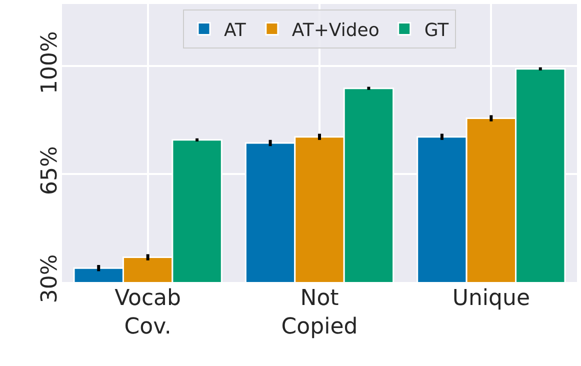 This screenshot has height=366, width=581. I want to click on x-tick-label: Not Copied, so click(319, 313).